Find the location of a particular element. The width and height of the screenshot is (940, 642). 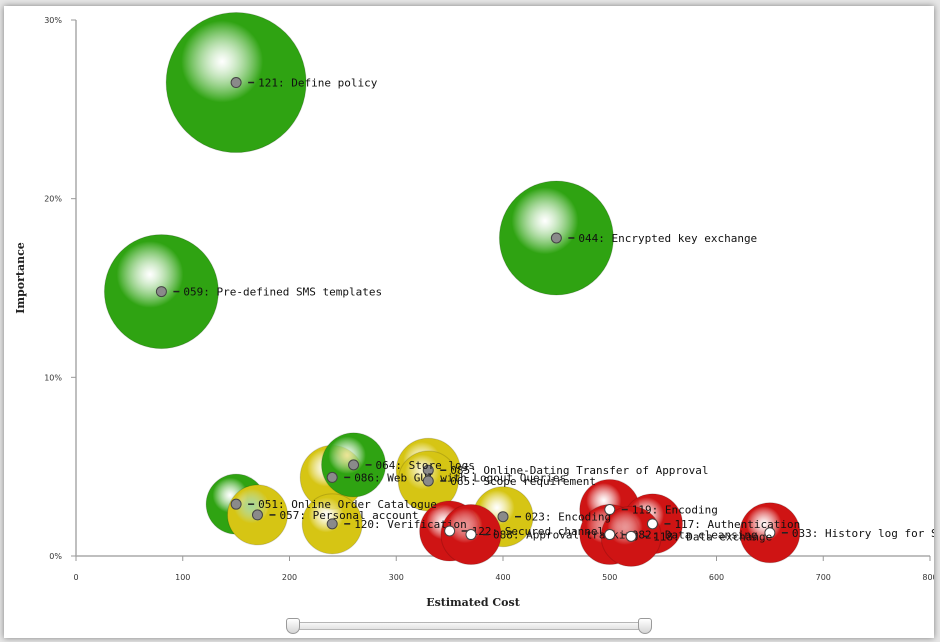

bubble-label: 051: Online Order Catalogue is located at coordinates (347, 504).